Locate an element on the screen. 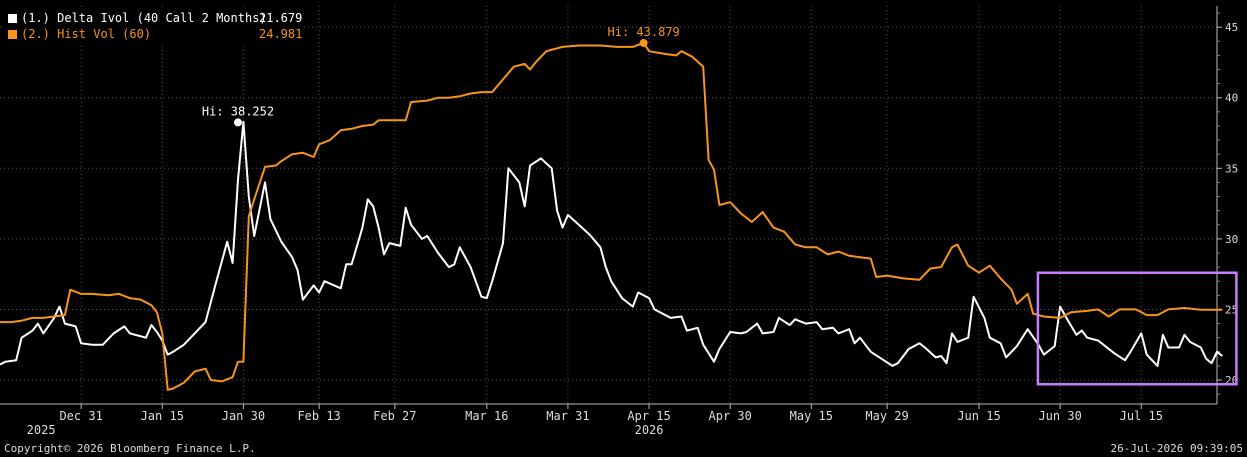 The image size is (1247, 457). x-tick-label: Jan 15 is located at coordinates (162, 416).